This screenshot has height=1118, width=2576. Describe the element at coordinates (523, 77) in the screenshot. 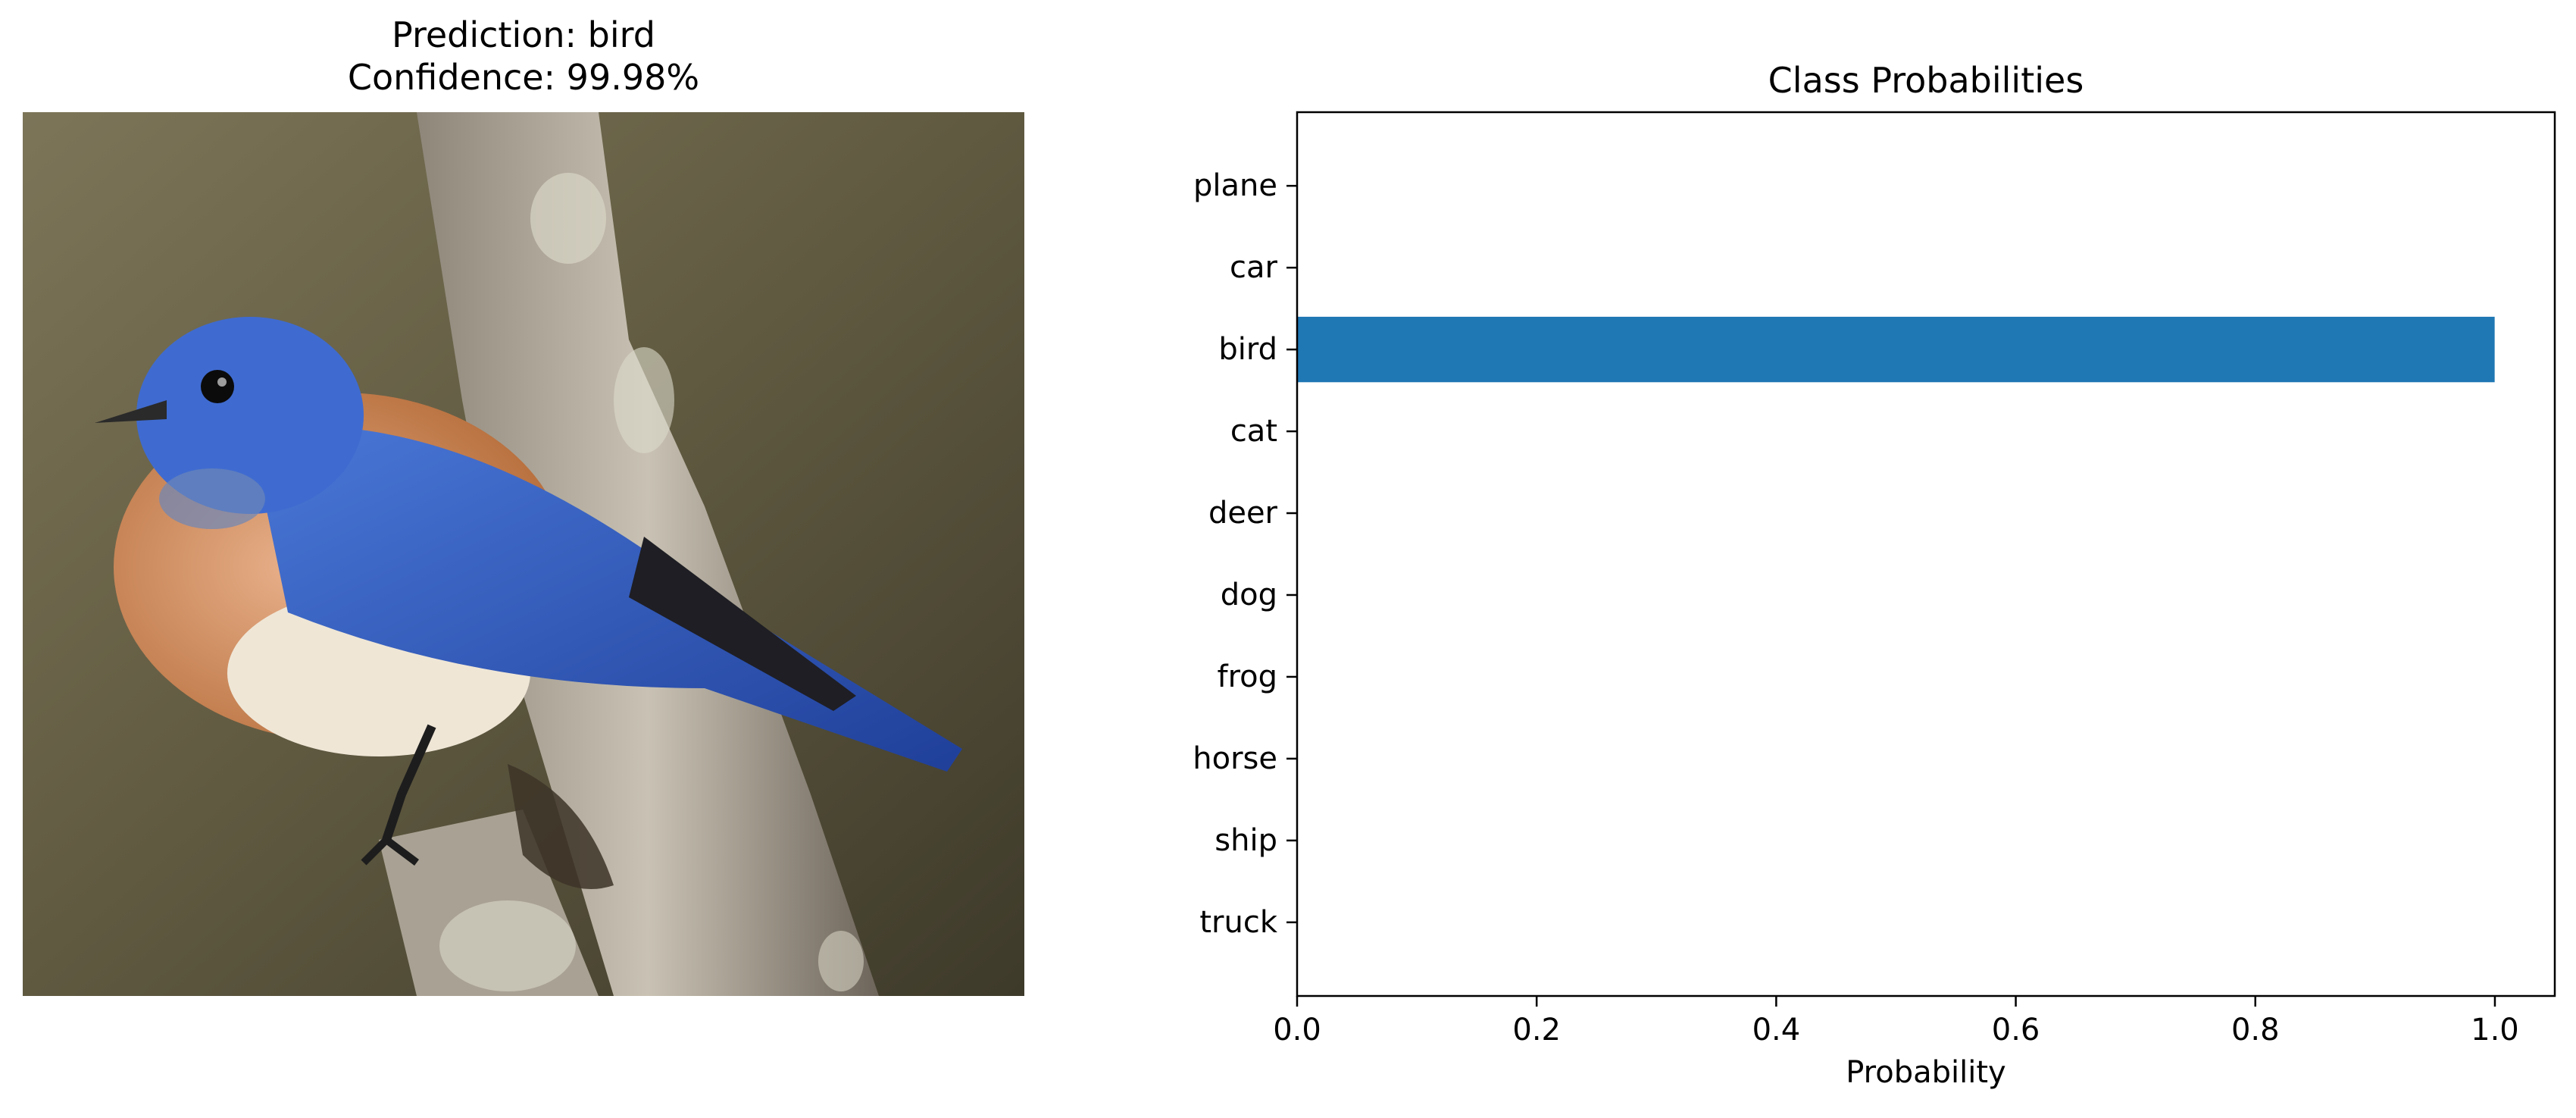

I see `confidence-label: Confidence: 99.98%` at that location.